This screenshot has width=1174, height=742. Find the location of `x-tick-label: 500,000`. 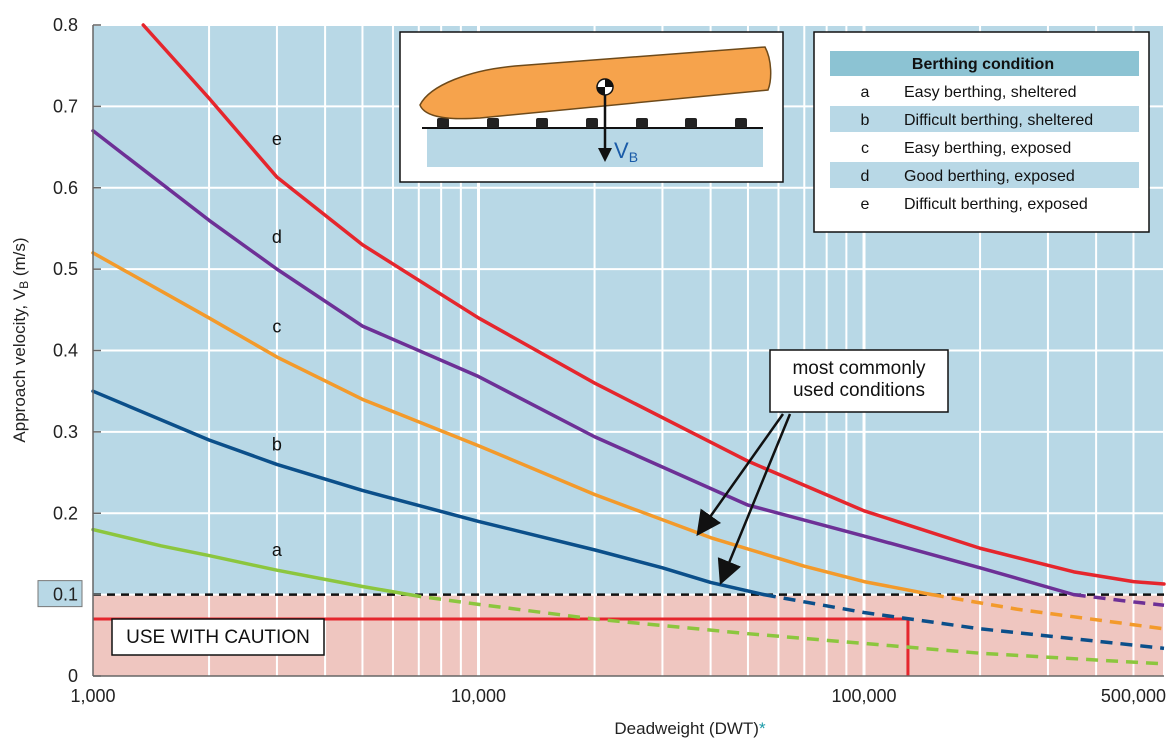

x-tick-label: 500,000 is located at coordinates (1133, 696).